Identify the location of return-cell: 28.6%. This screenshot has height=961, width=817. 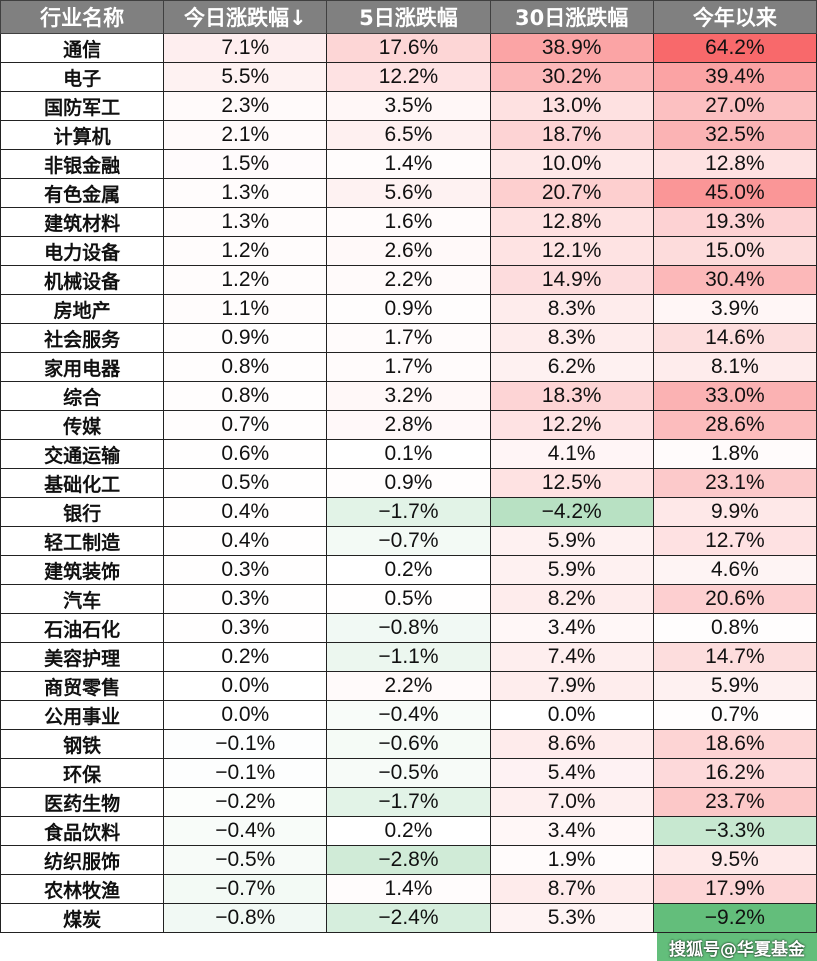
(734, 425).